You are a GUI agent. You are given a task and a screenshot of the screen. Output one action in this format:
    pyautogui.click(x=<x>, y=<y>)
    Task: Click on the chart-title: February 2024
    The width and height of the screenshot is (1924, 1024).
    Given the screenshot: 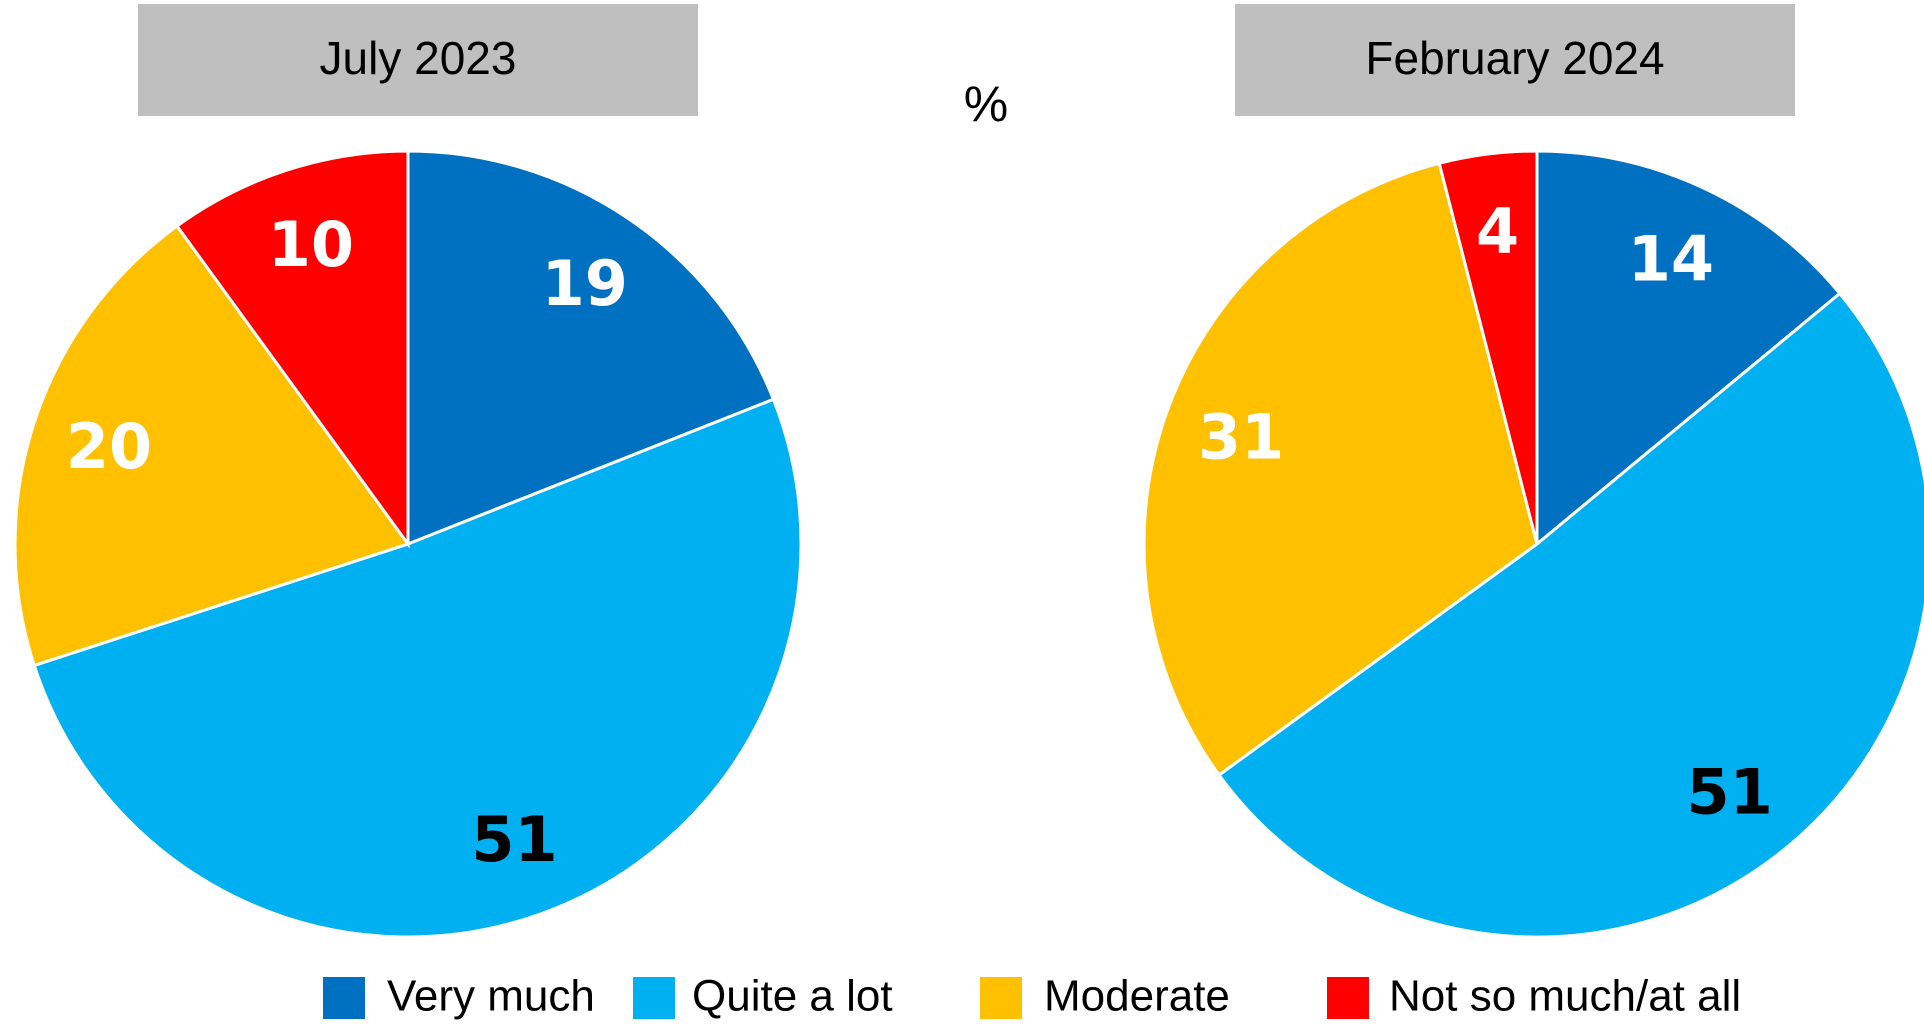 What is the action you would take?
    pyautogui.click(x=1514, y=58)
    